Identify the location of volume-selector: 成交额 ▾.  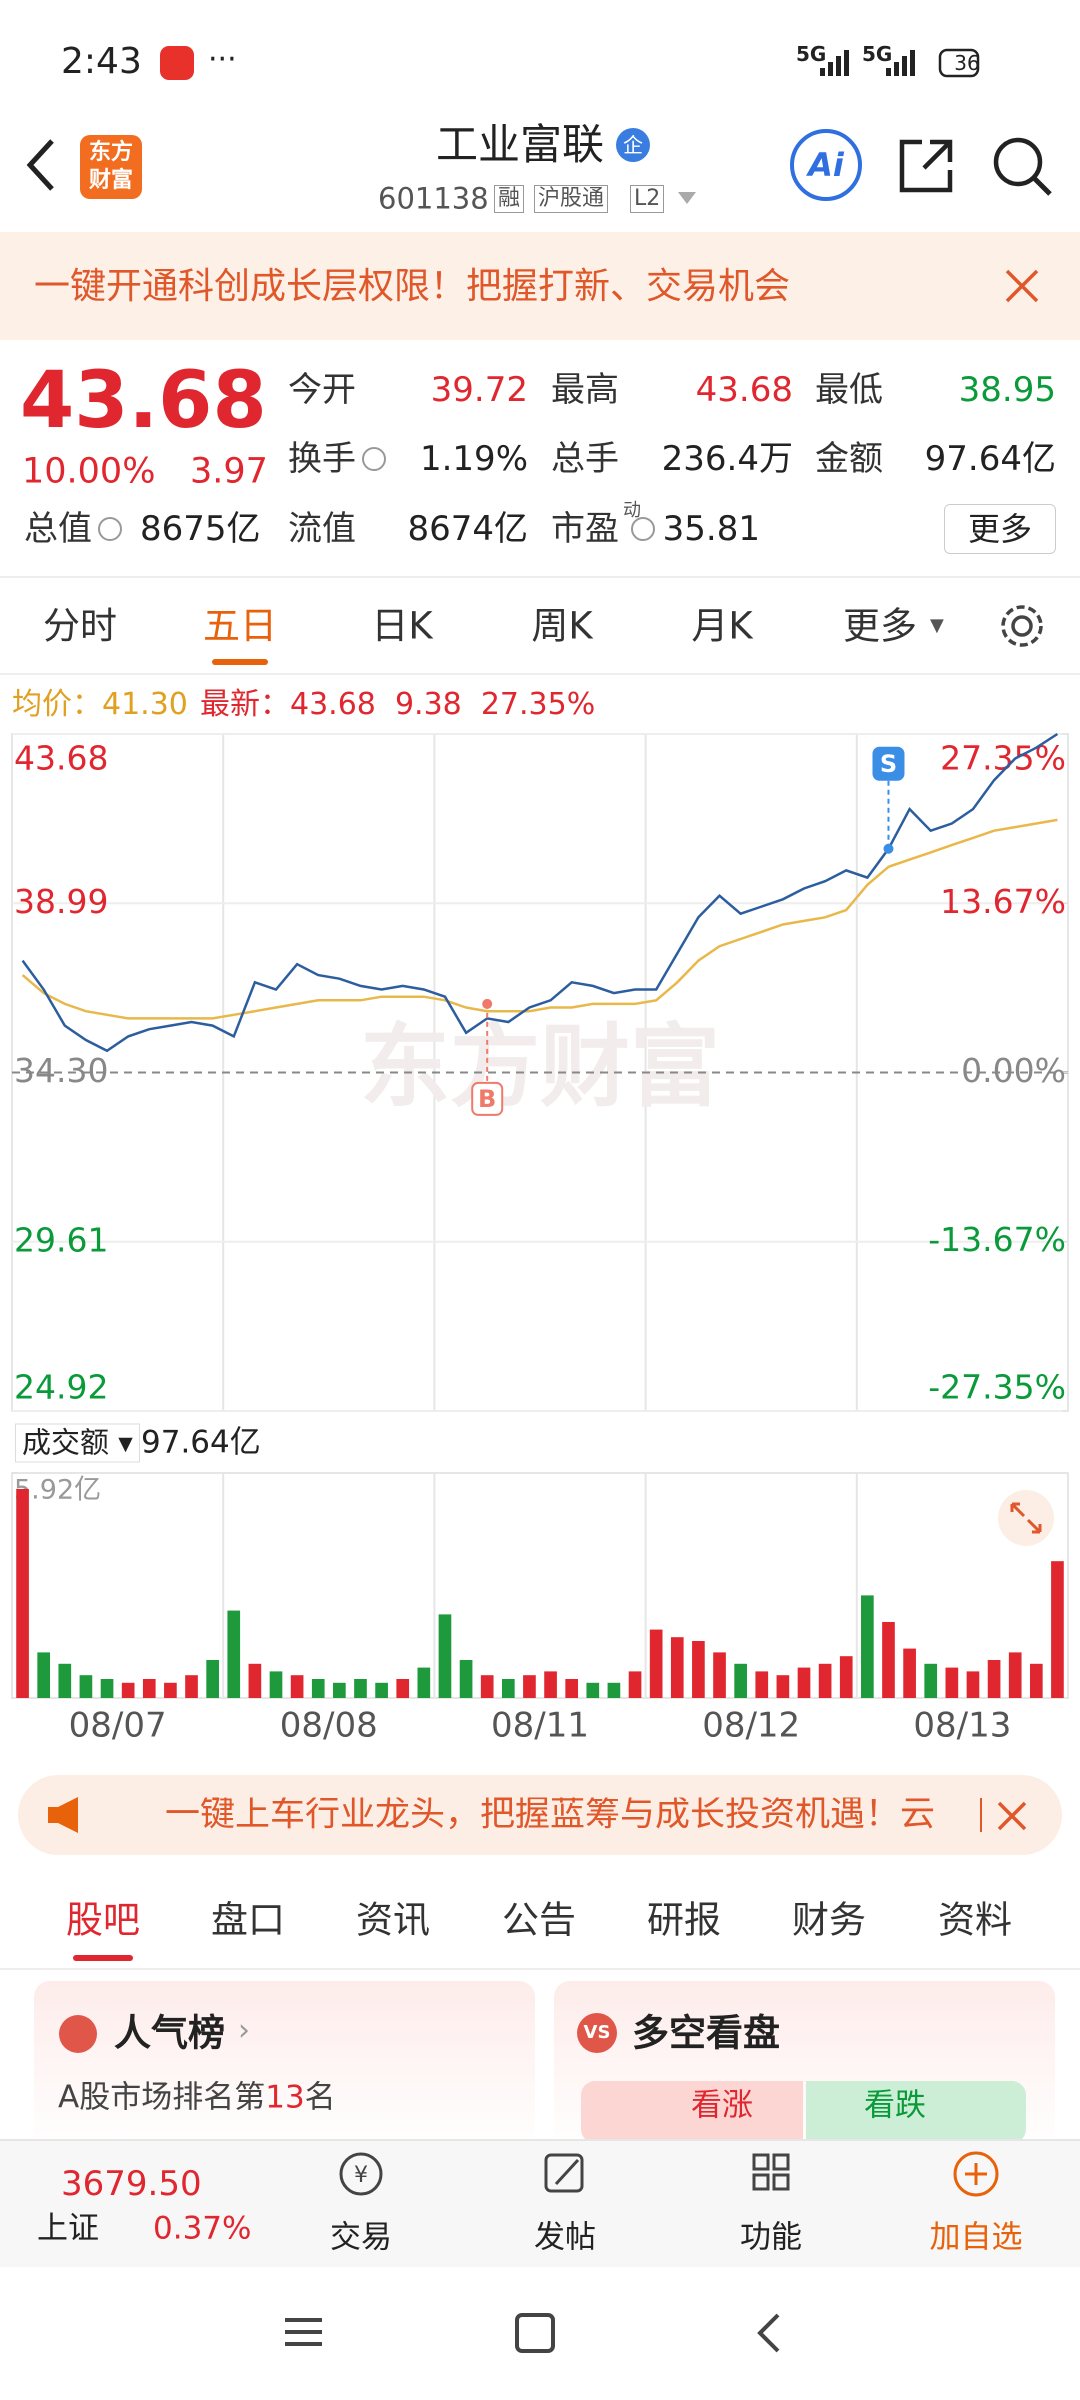
(77, 1443).